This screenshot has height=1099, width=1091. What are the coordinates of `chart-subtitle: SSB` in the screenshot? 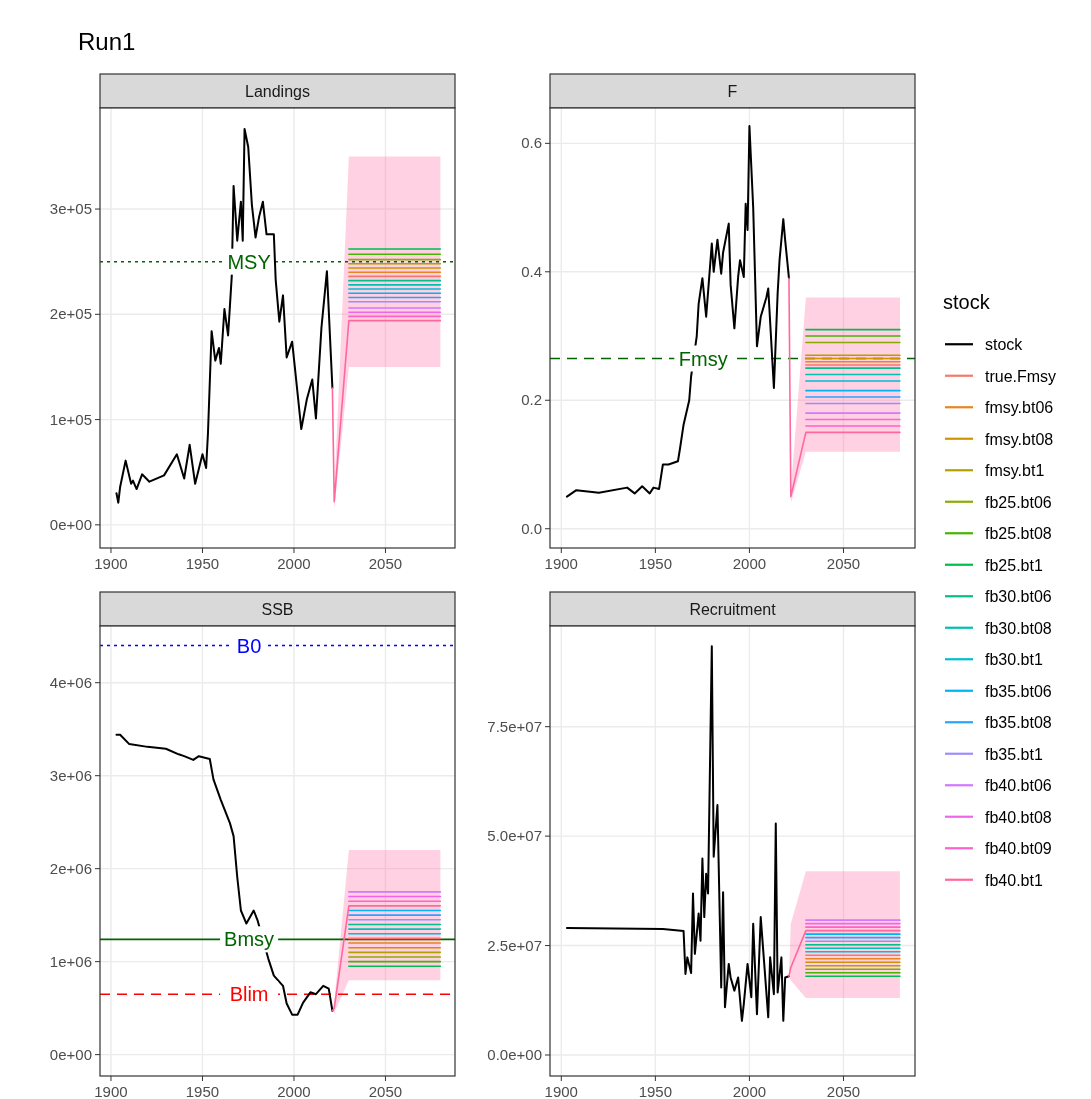 It's located at (277, 609).